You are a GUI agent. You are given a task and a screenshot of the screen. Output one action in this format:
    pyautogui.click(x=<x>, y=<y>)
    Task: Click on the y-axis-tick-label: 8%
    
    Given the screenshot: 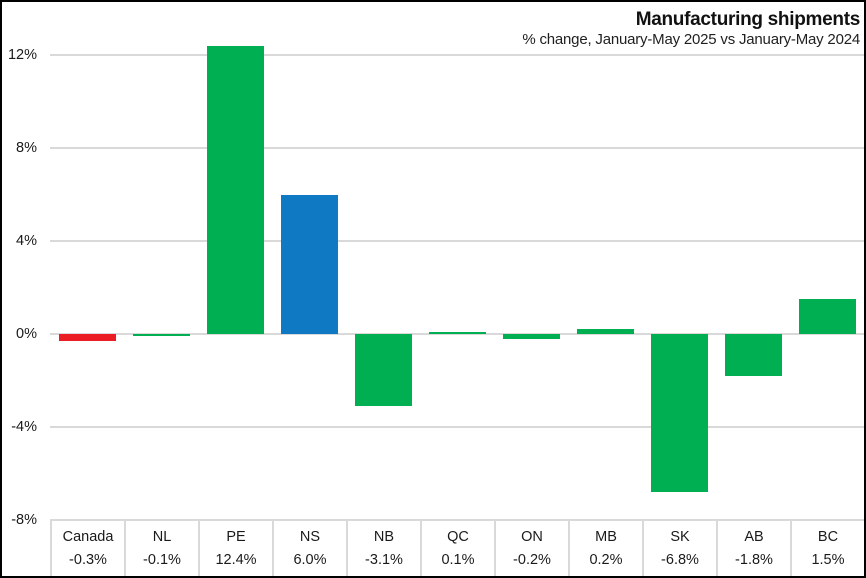 What is the action you would take?
    pyautogui.click(x=26, y=148)
    